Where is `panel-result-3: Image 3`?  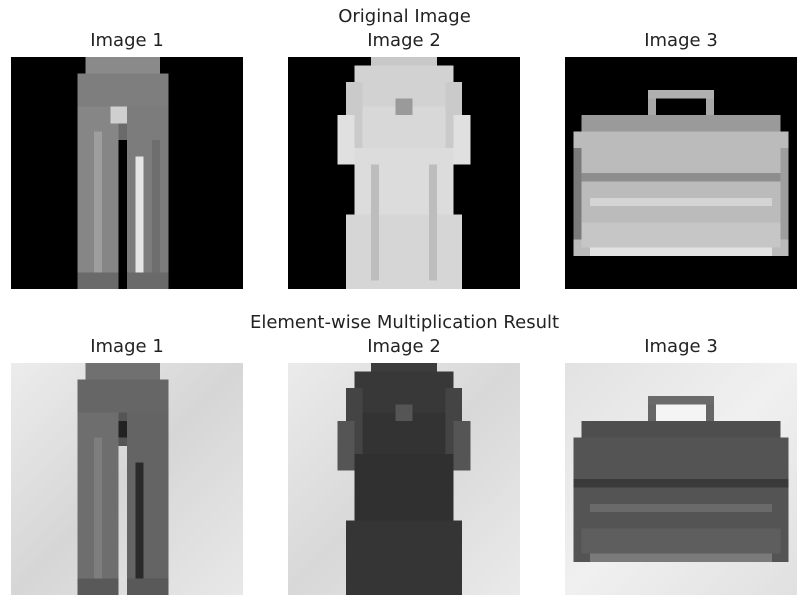
panel-result-3: Image 3 is located at coordinates (681, 466).